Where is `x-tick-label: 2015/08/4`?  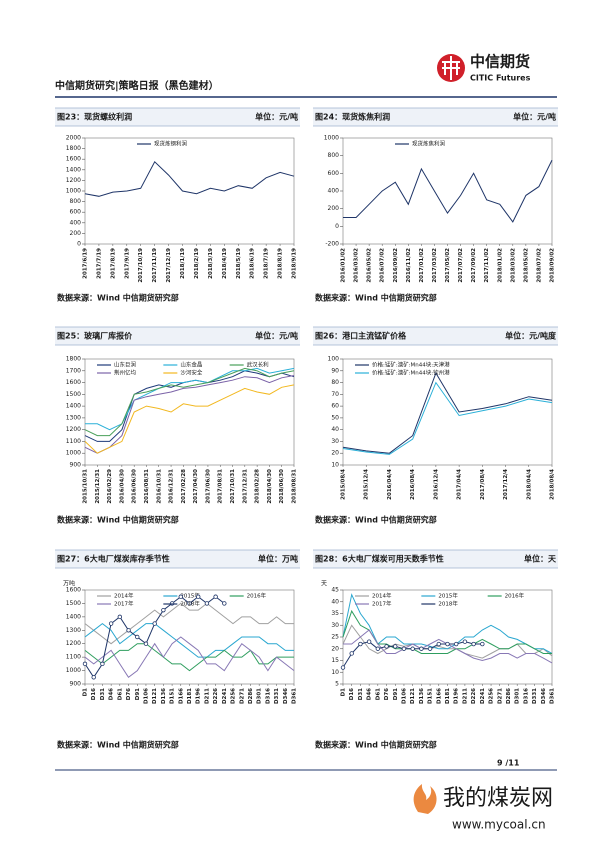 x-tick-label: 2015/08/4 is located at coordinates (344, 484).